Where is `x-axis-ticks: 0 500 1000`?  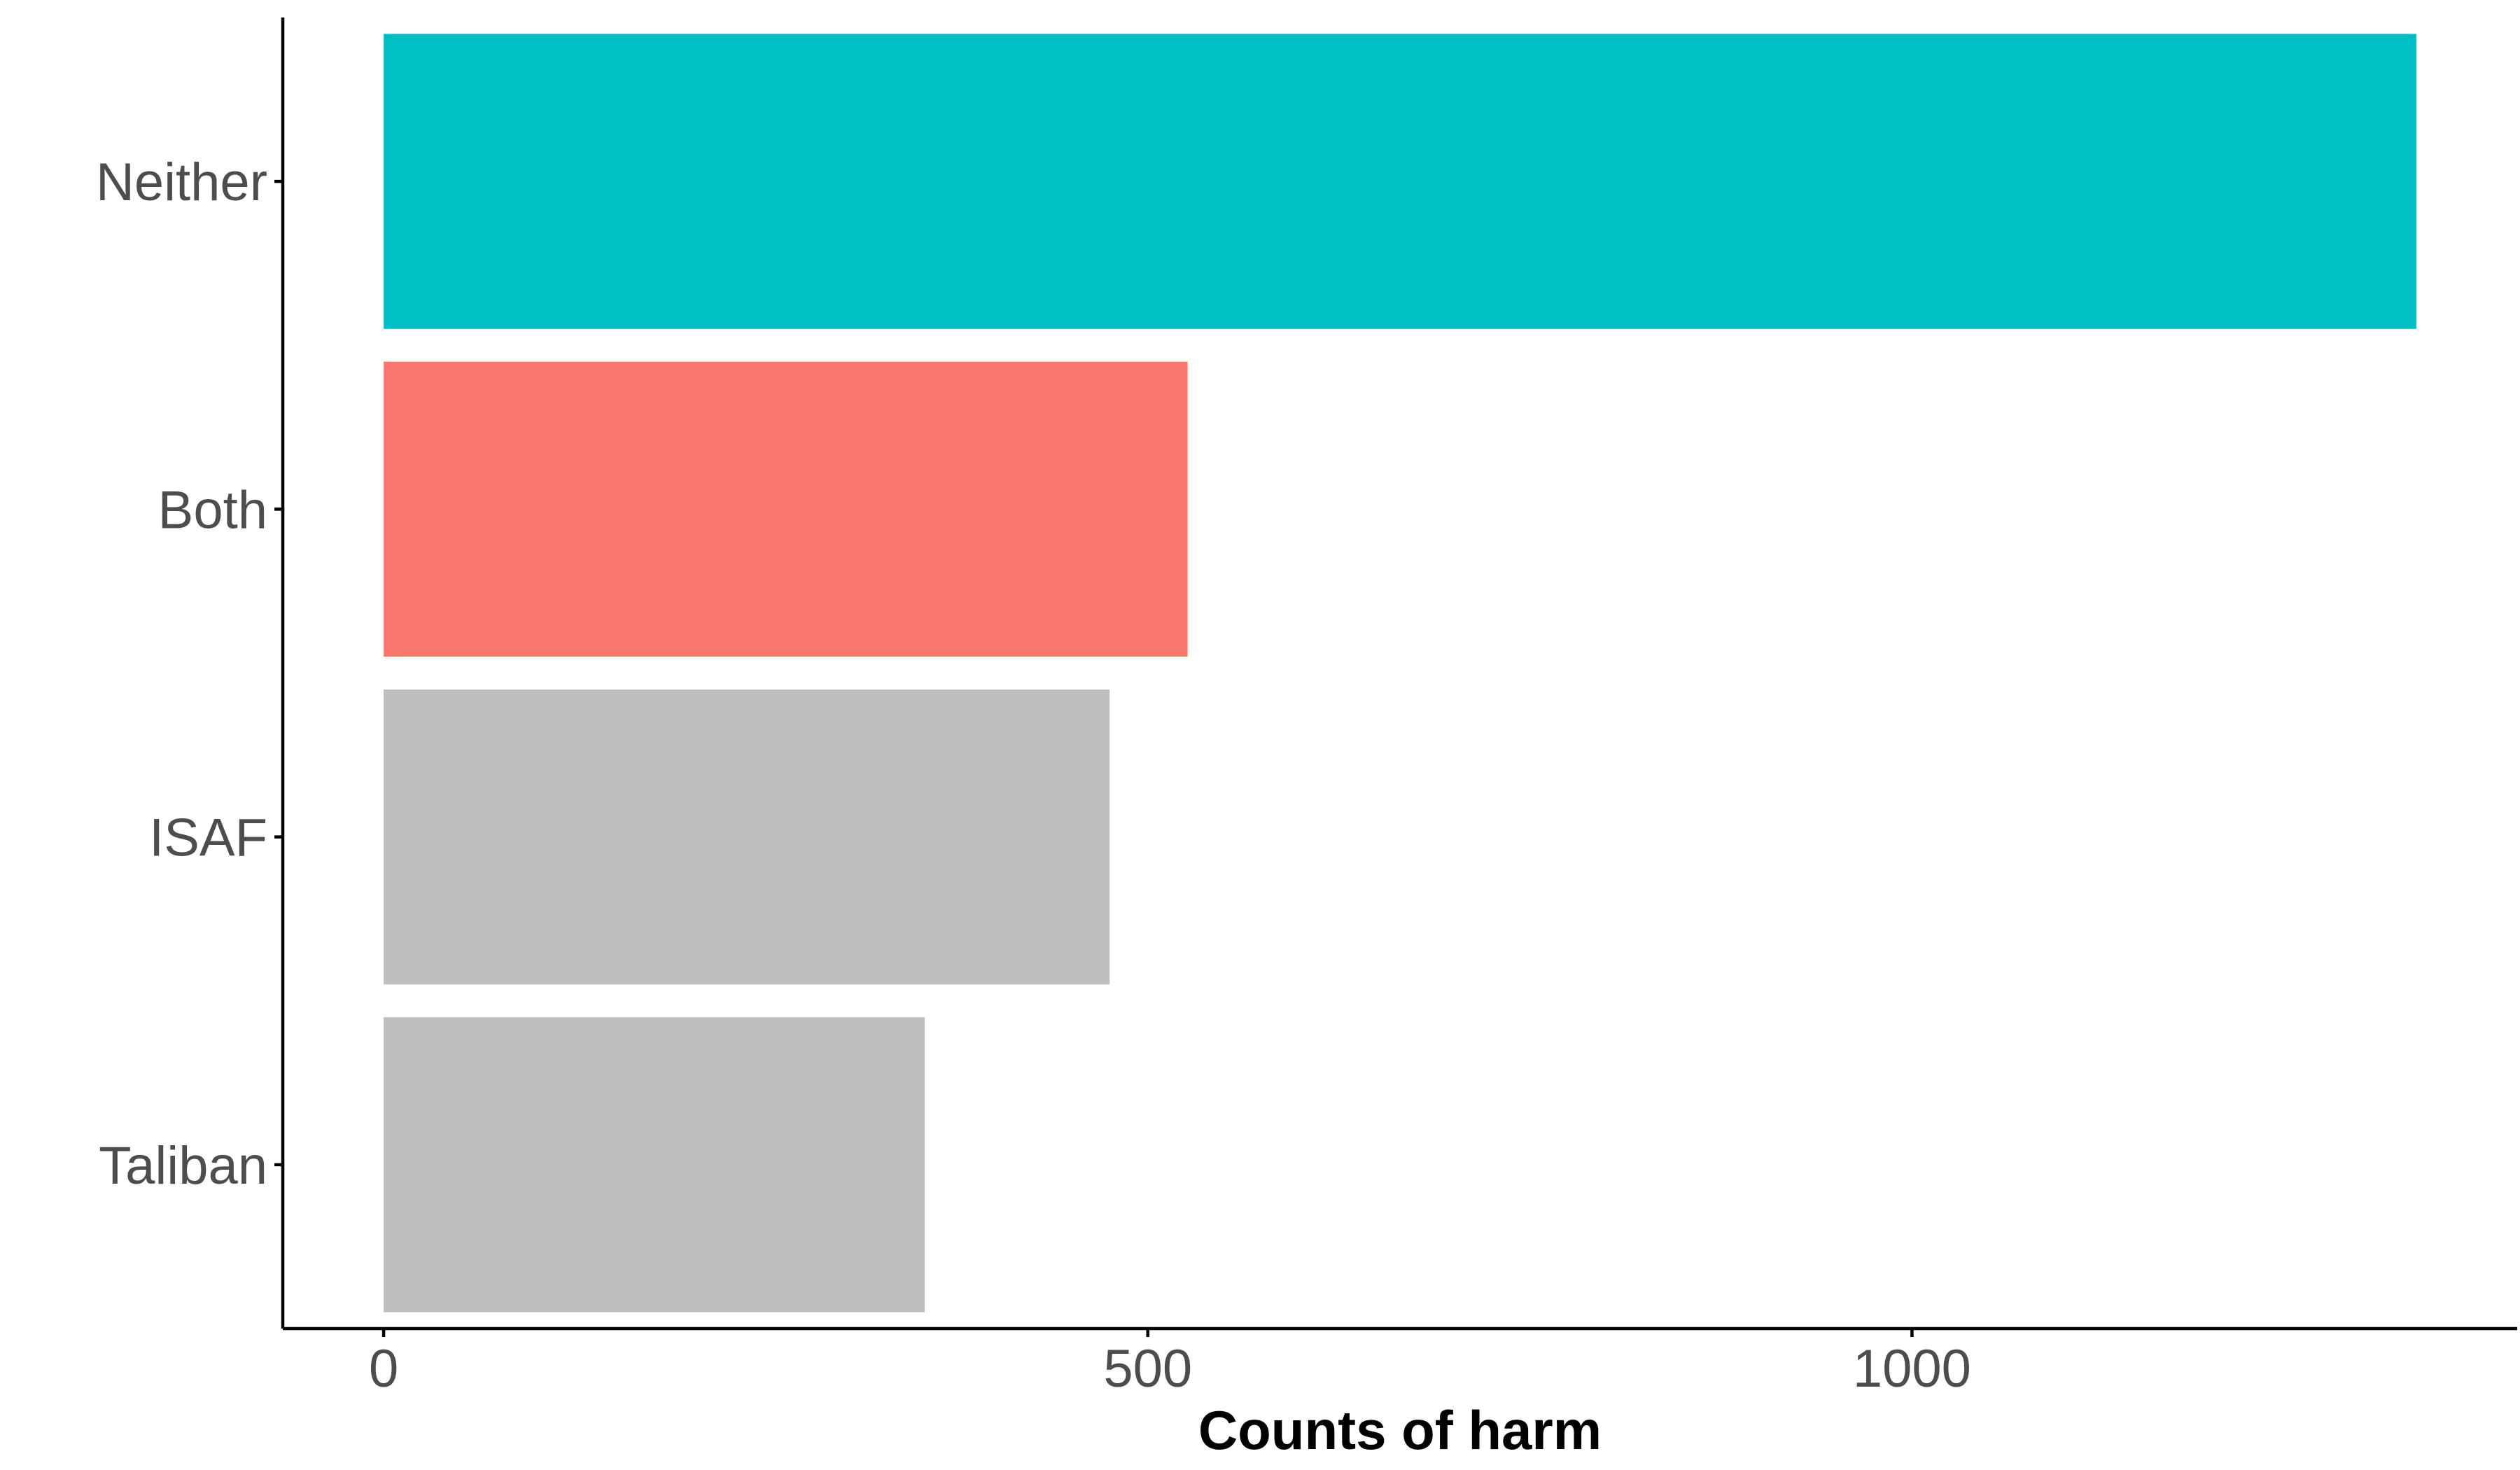
x-axis-ticks: 0 500 1000 is located at coordinates (1170, 1364).